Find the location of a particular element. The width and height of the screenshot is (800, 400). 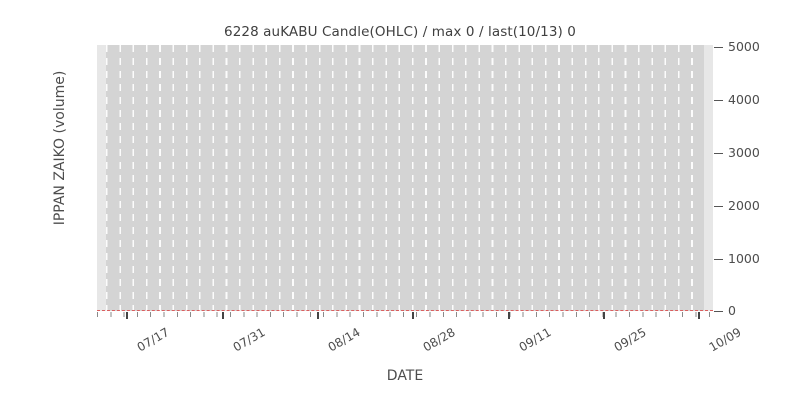

y-tick-4000: 4000 is located at coordinates (737, 100).